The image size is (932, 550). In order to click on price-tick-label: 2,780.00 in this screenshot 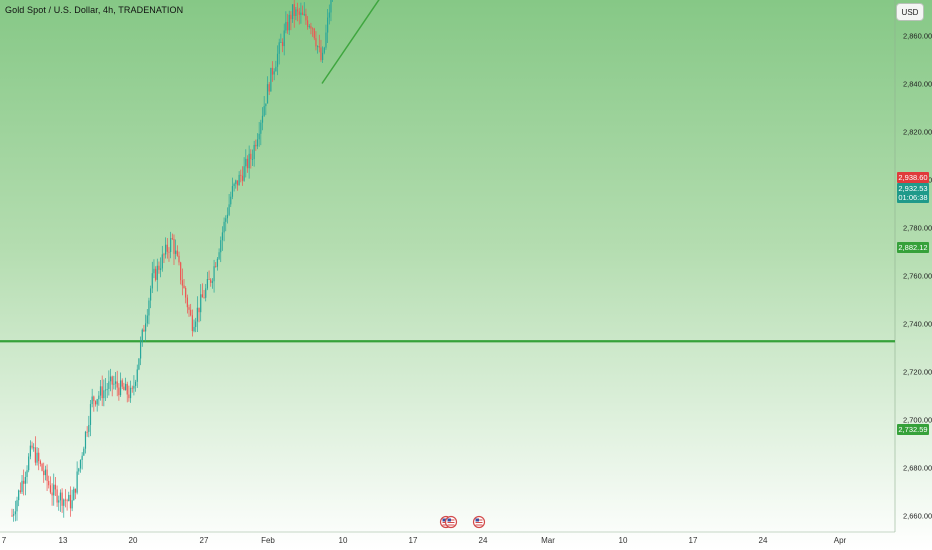, I will do `click(917, 228)`.